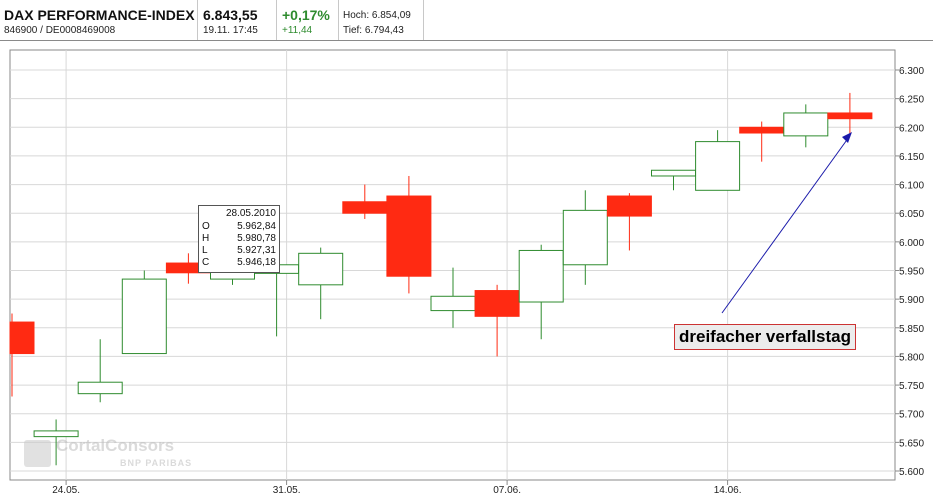 The height and width of the screenshot is (496, 933). I want to click on change-cell: +0,17% +11,44, so click(308, 20).